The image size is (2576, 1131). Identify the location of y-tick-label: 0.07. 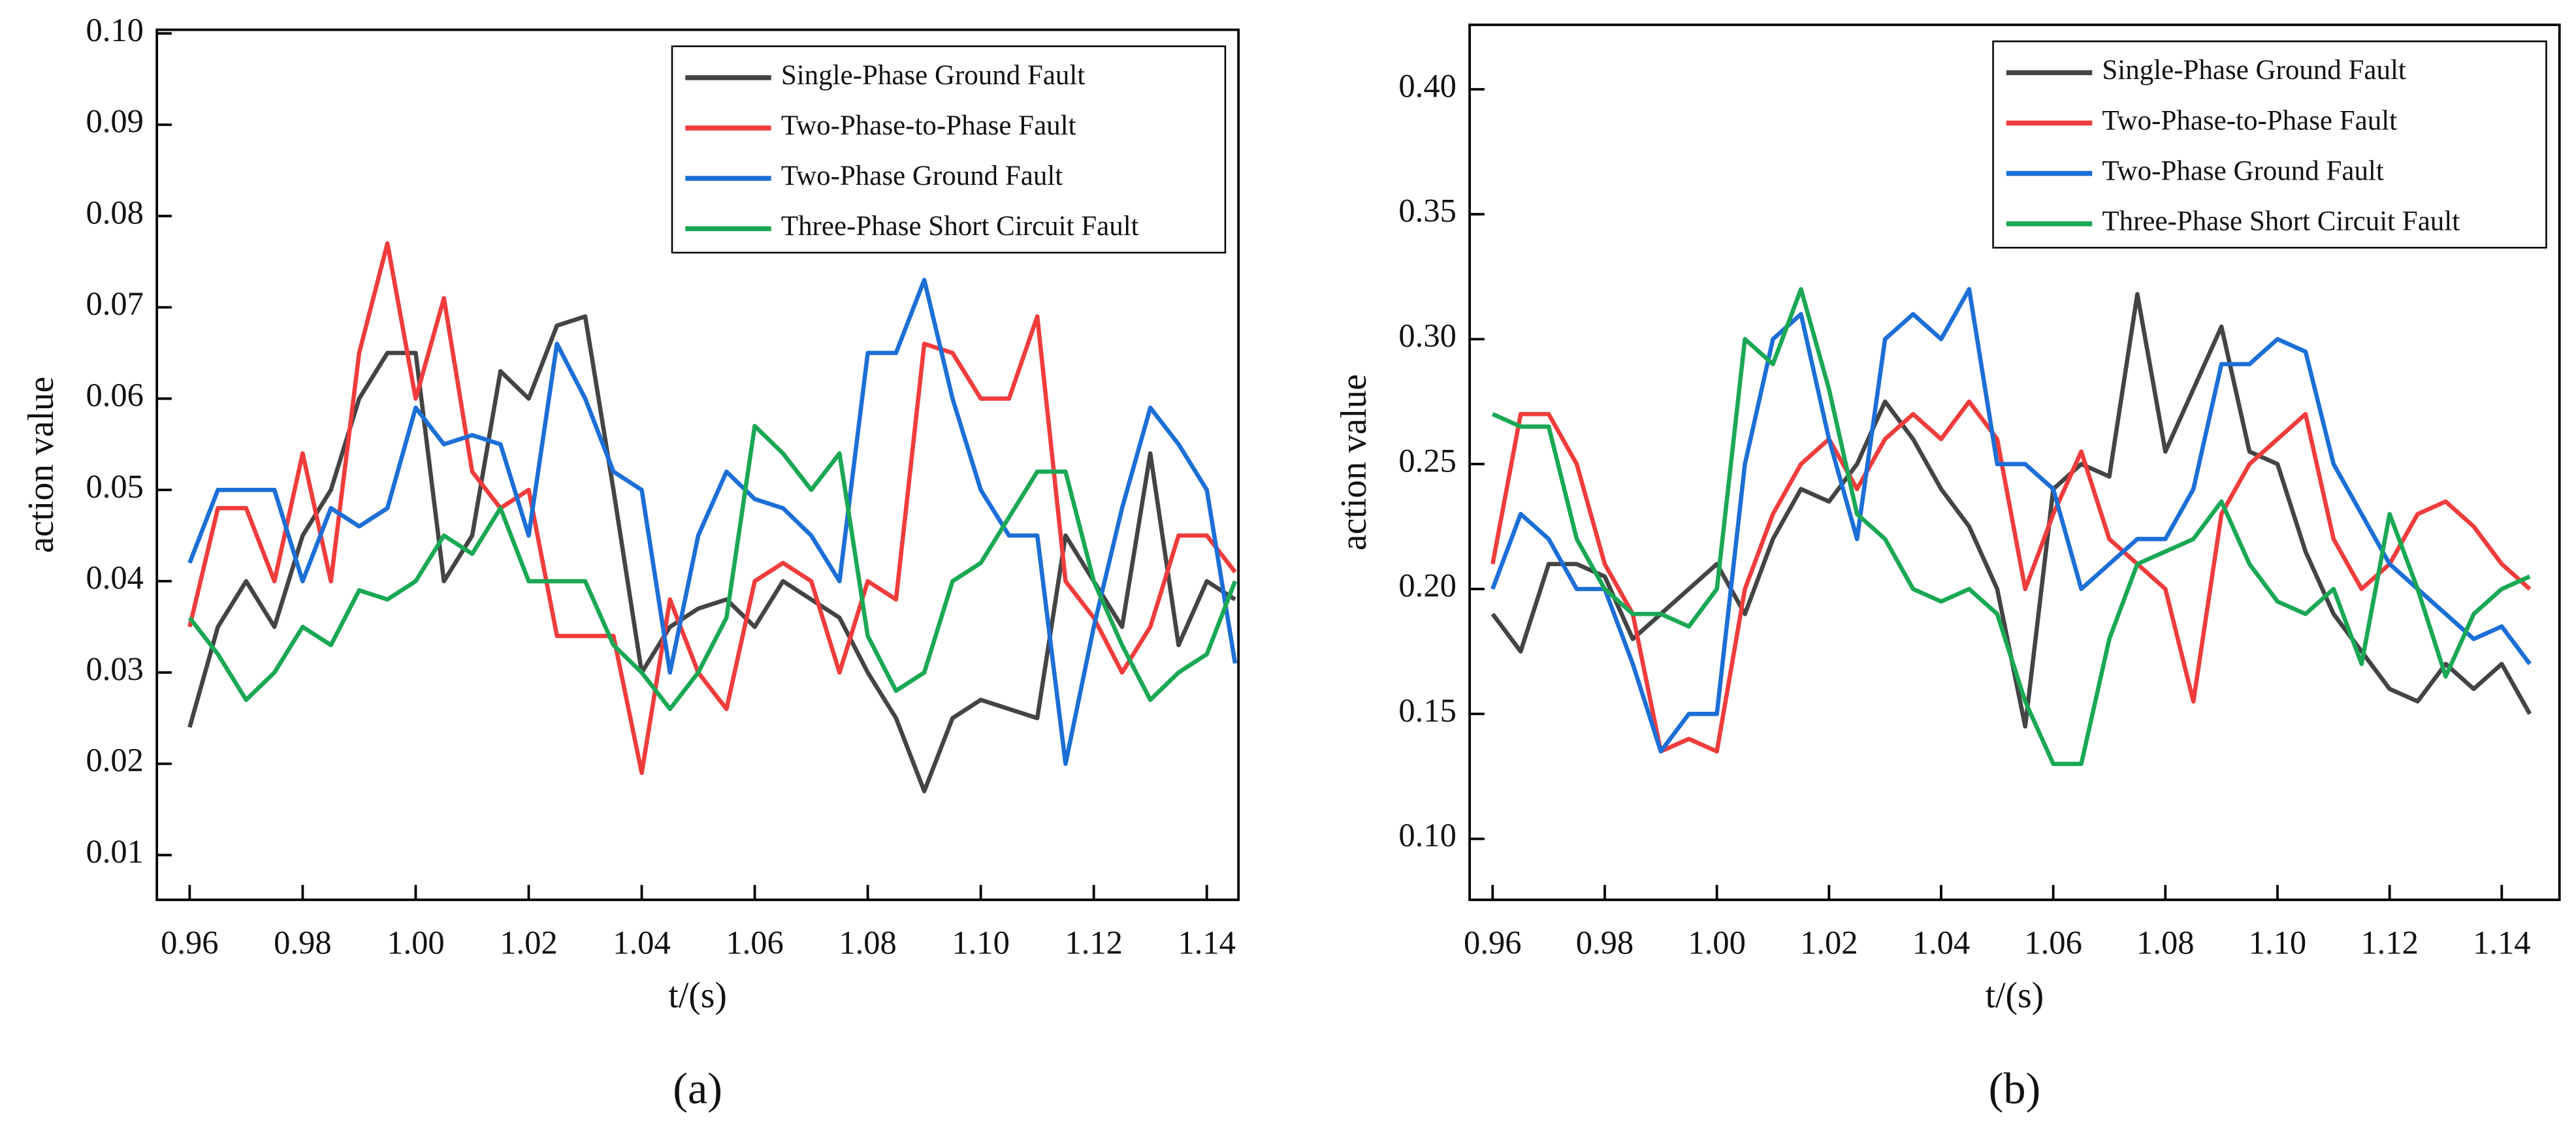
(114, 303).